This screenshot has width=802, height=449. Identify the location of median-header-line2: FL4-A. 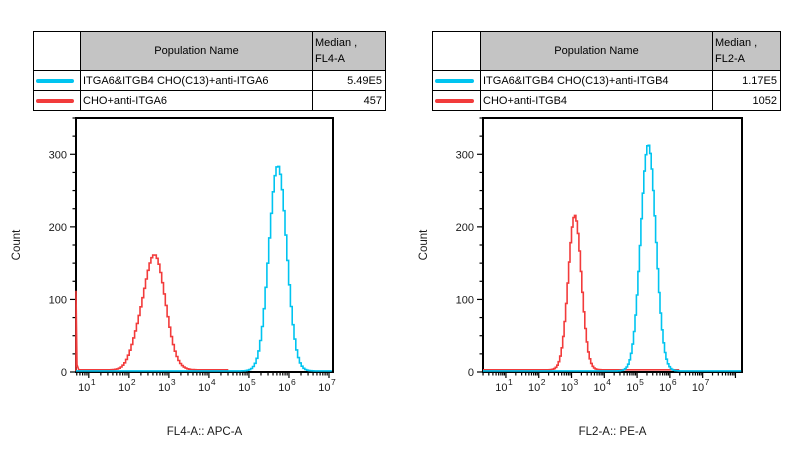
(330, 59).